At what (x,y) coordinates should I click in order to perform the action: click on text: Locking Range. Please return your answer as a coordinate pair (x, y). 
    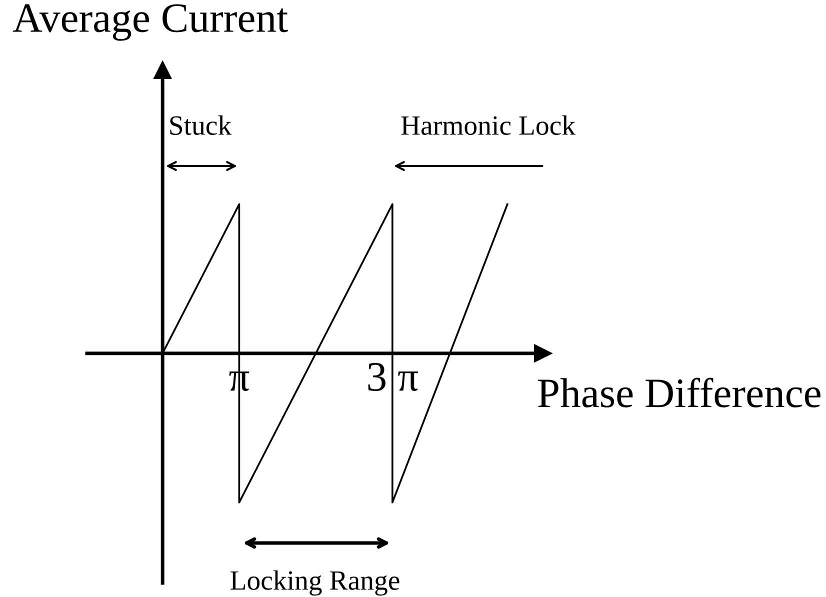
    Looking at the image, I should click on (315, 583).